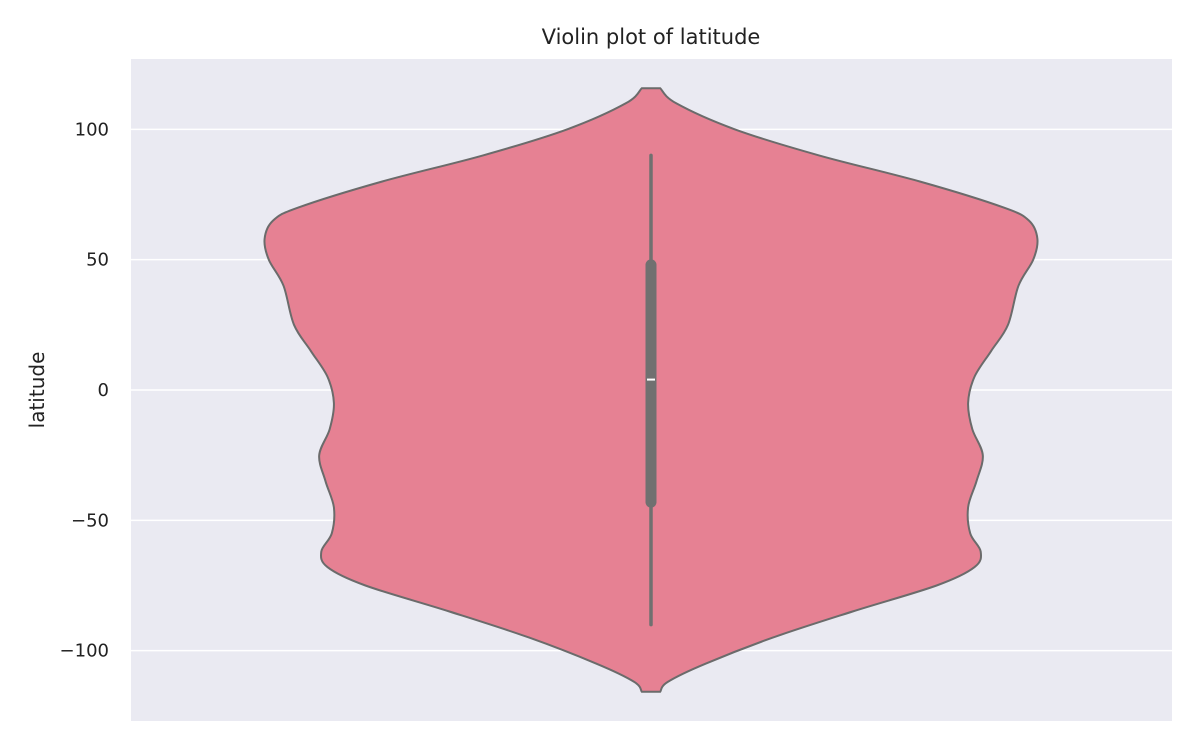  Describe the element at coordinates (90, 520) in the screenshot. I see `y-tick-label: −50` at that location.